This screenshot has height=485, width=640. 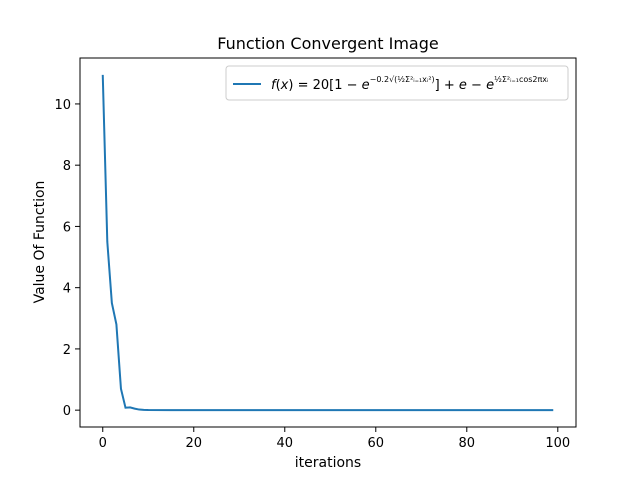 What do you see at coordinates (67, 227) in the screenshot?
I see `y-tick-label: 6` at bounding box center [67, 227].